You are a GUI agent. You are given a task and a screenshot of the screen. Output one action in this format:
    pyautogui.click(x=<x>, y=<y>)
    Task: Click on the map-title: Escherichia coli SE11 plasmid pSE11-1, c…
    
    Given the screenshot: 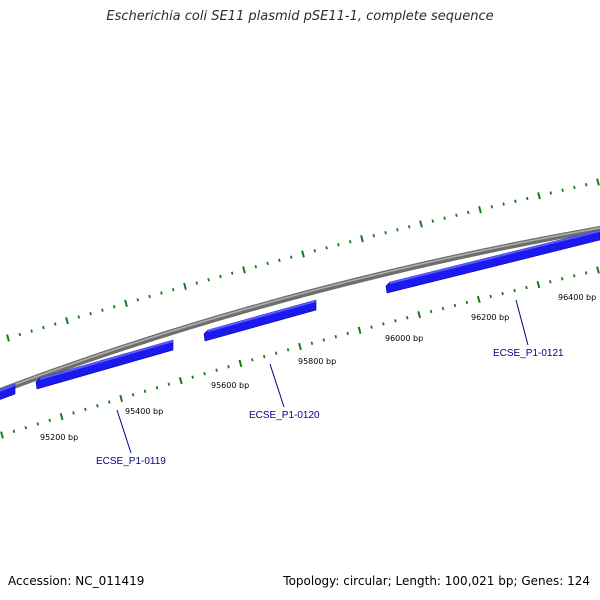 What is the action you would take?
    pyautogui.click(x=300, y=16)
    